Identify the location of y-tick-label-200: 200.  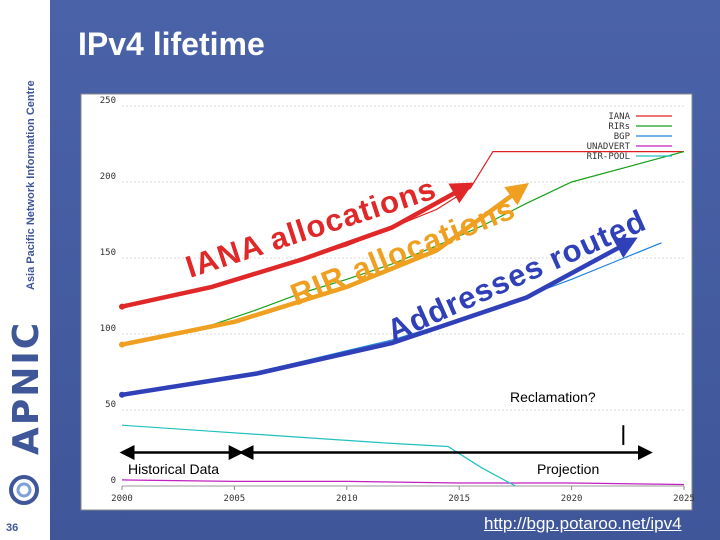
(108, 177).